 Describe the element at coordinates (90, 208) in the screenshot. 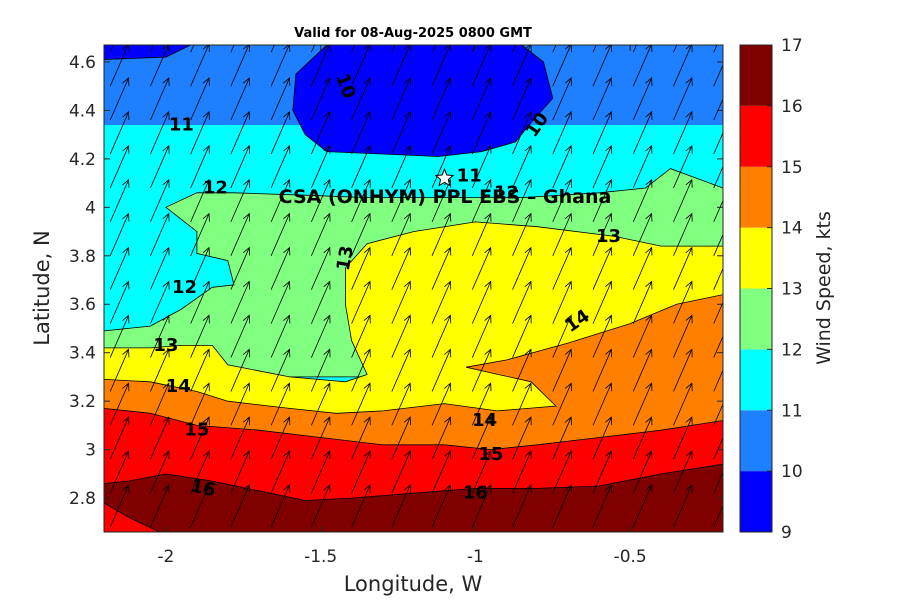

I see `y-tick-label: 4` at that location.